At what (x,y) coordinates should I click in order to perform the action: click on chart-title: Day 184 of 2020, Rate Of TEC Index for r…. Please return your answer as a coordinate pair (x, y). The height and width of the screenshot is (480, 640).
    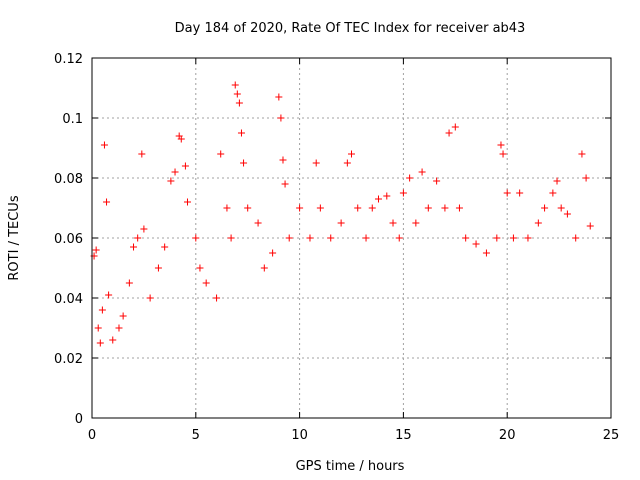
    Looking at the image, I should click on (350, 28).